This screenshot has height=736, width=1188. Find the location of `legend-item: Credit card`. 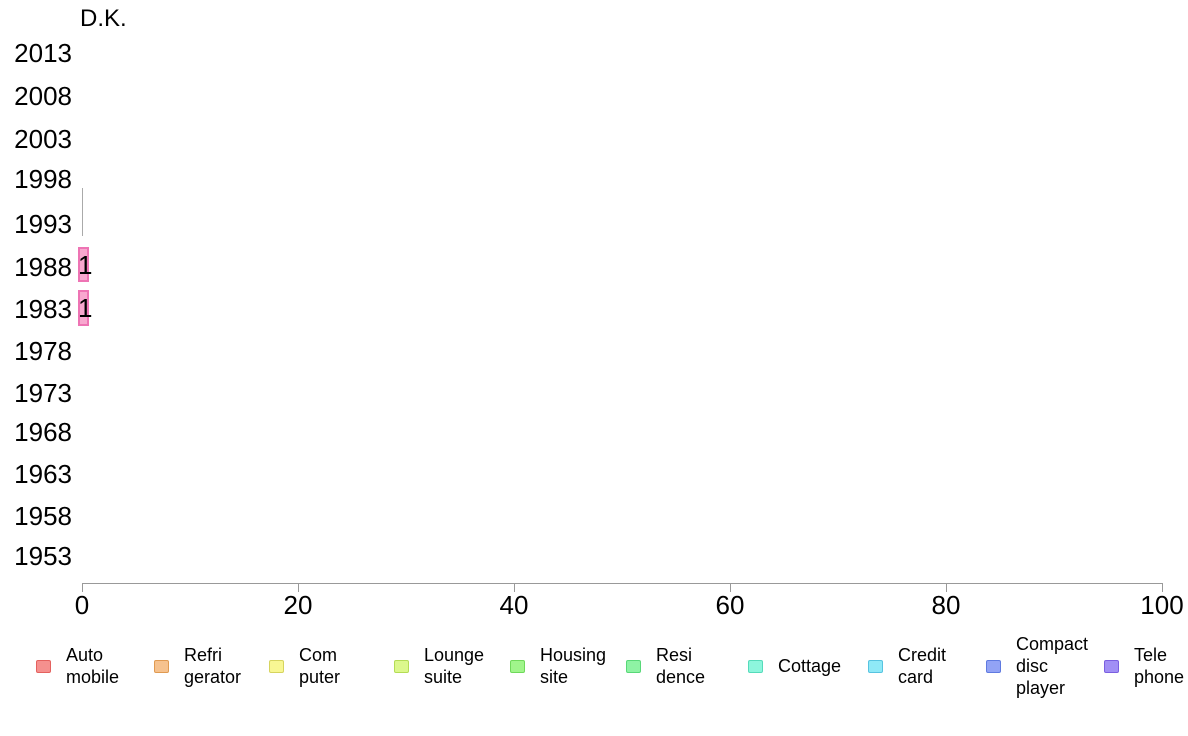

legend-item: Credit card is located at coordinates (907, 666).